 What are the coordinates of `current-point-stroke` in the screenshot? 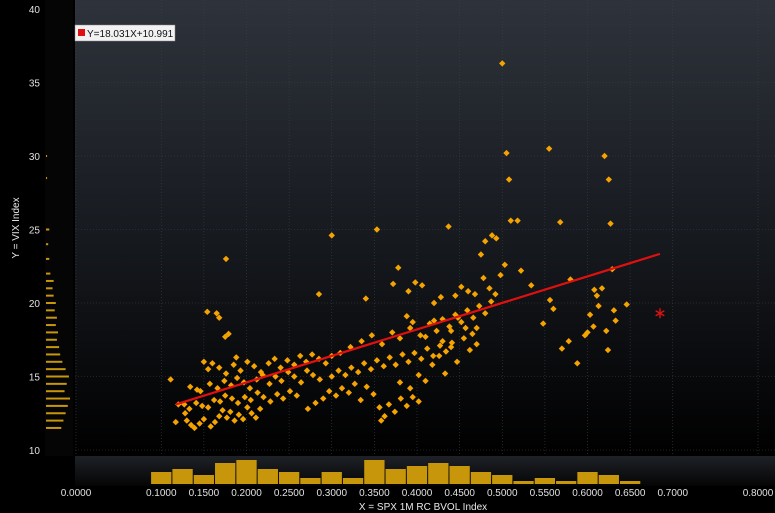 It's located at (660, 313).